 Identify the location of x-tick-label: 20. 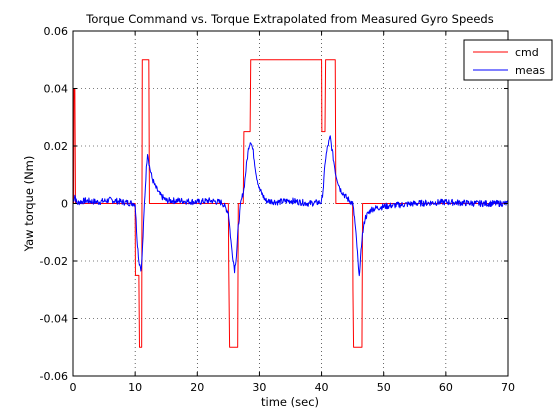
(197, 387).